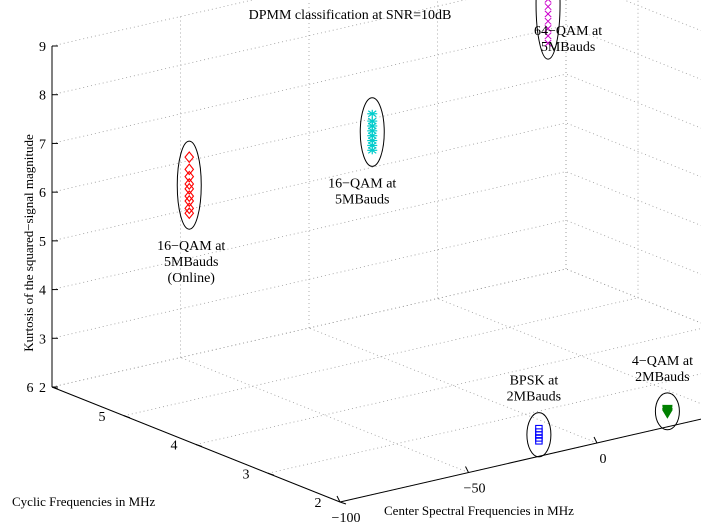 The width and height of the screenshot is (701, 522). Describe the element at coordinates (84, 501) in the screenshot. I see `x-axis-label: Cyclic Frequencies in MHz` at that location.